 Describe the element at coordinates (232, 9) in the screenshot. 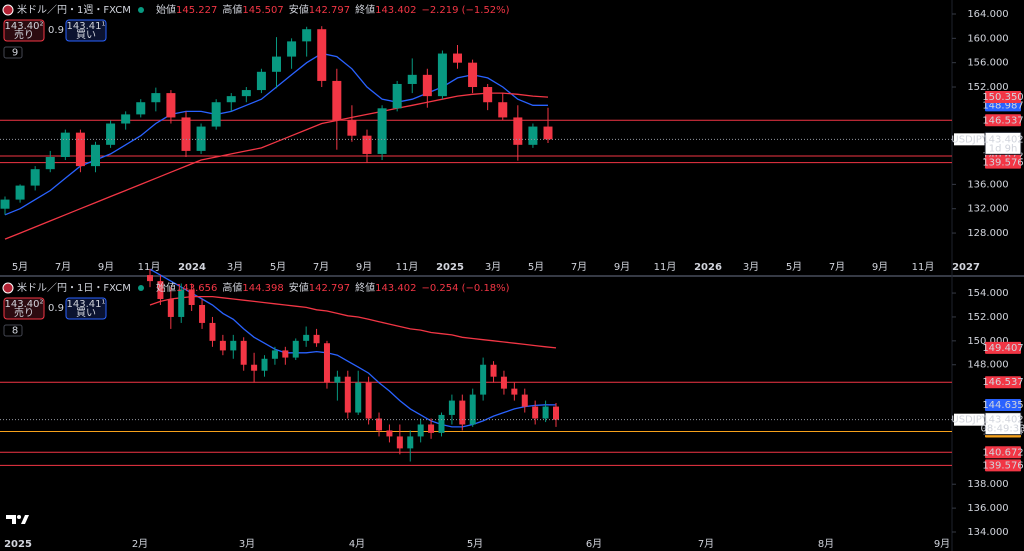

I see `ohlc-label: 高値` at that location.